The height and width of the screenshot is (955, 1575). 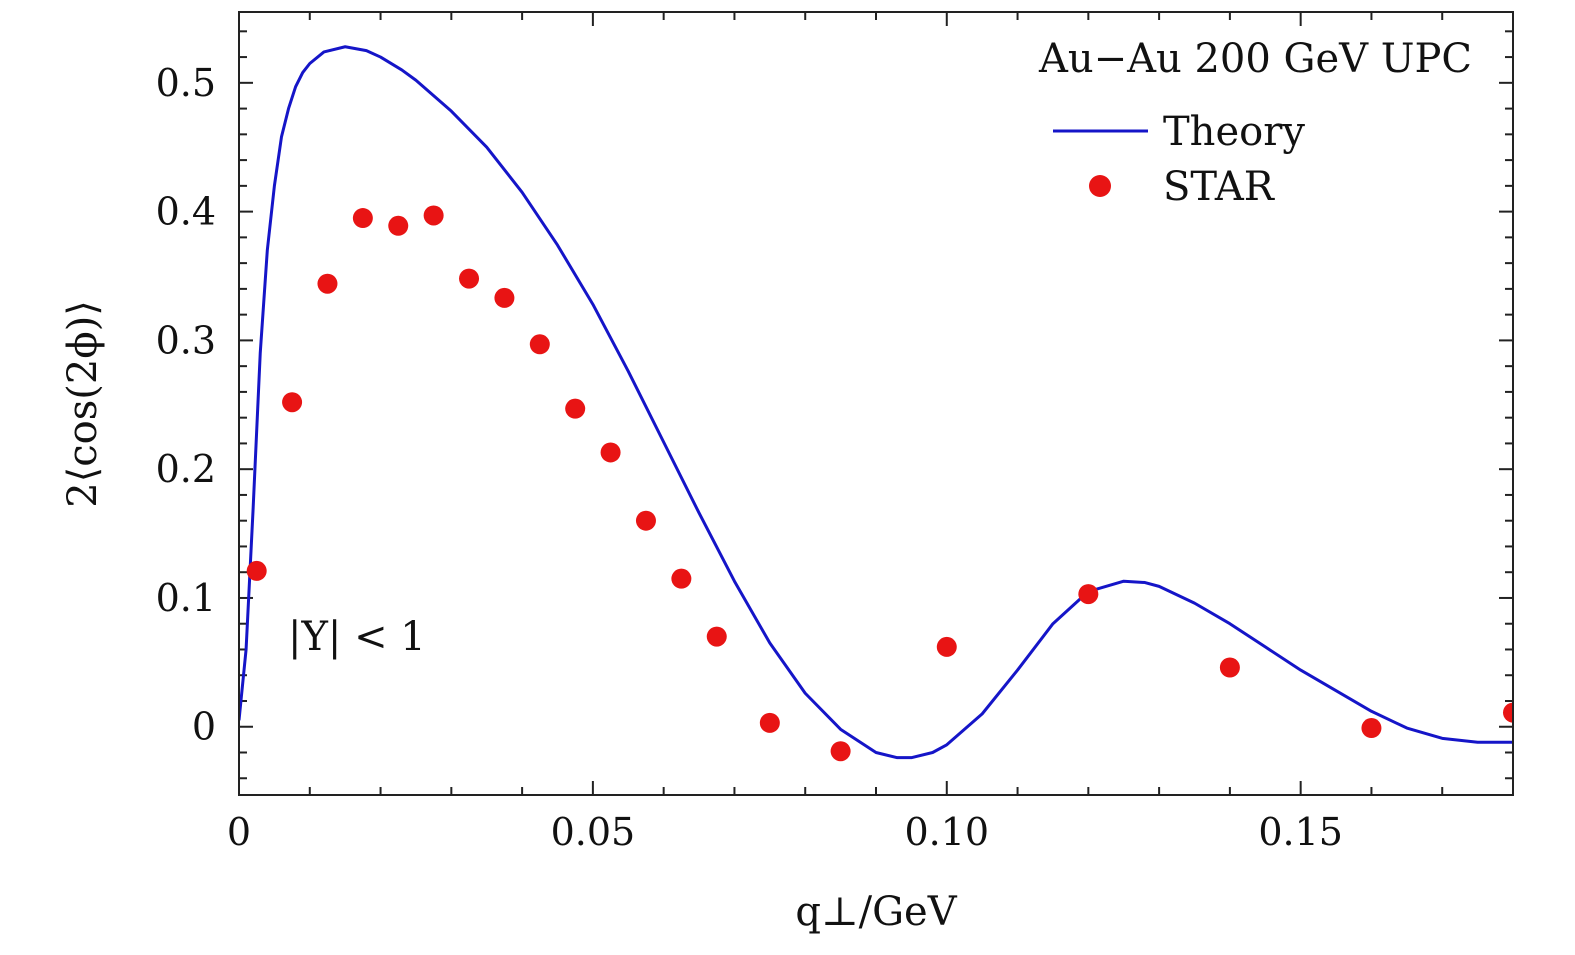 What do you see at coordinates (1255, 59) in the screenshot?
I see `chart-title: Au−Au 200 GeV UPC` at bounding box center [1255, 59].